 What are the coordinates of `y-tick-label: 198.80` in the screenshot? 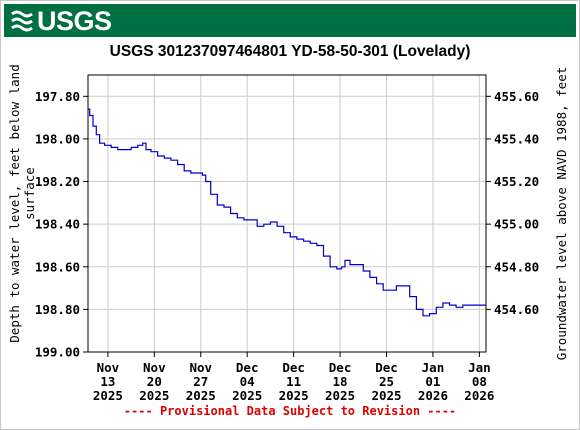 It's located at (57, 309).